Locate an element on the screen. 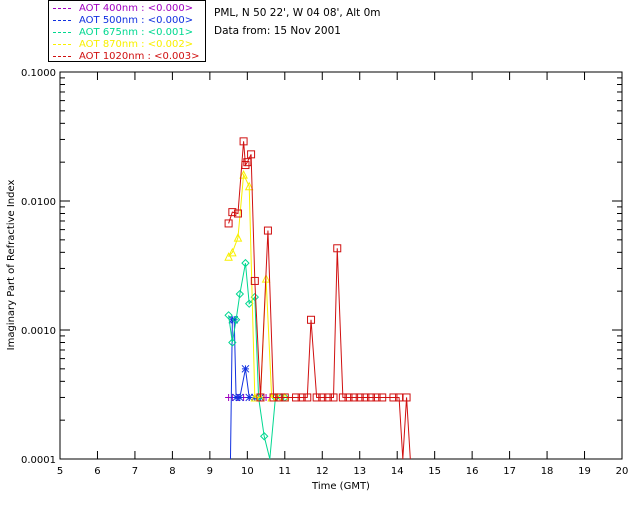 The height and width of the screenshot is (512, 640). x-tick-label: 5 is located at coordinates (60, 471).